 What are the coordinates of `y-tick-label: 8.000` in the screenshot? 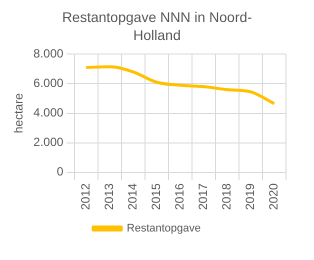 It's located at (48, 53).